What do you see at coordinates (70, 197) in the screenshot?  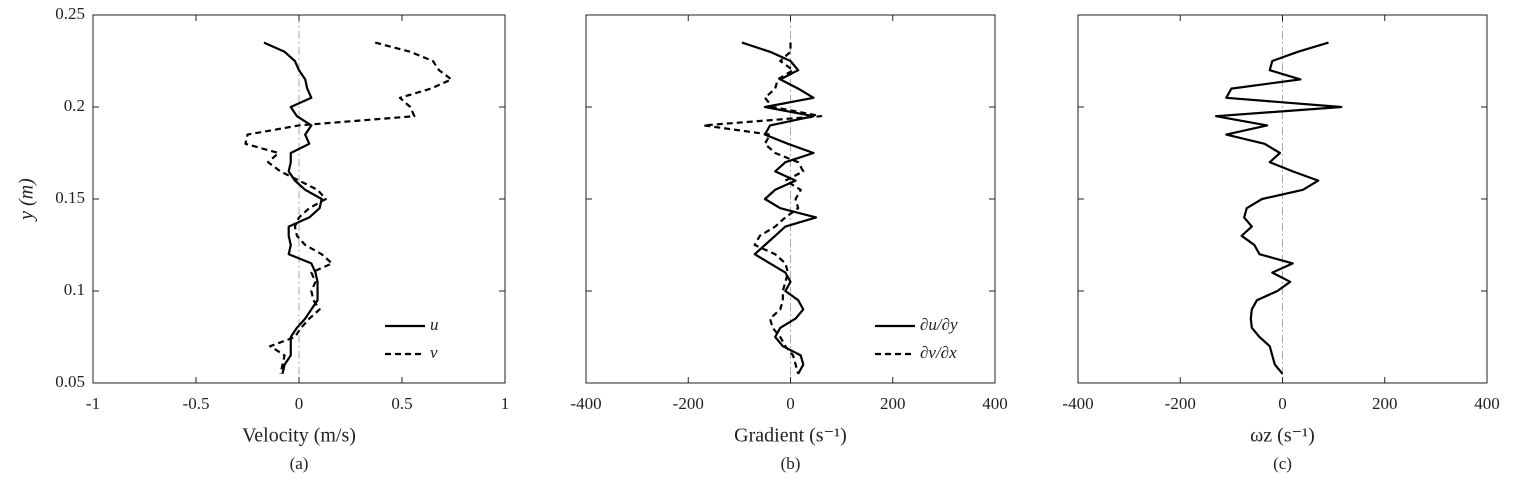 I see `y-tick-label: 0.15` at bounding box center [70, 197].